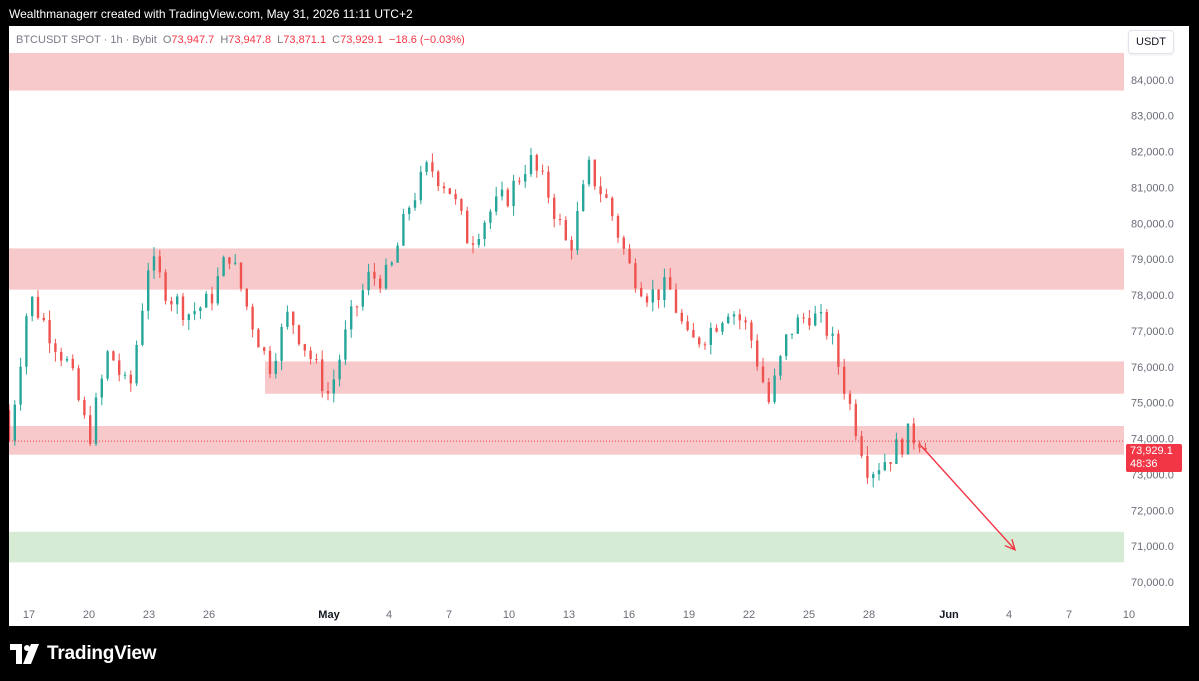 The image size is (1199, 681). Describe the element at coordinates (1152, 332) in the screenshot. I see `price-tick-label: 77,000.0` at that location.